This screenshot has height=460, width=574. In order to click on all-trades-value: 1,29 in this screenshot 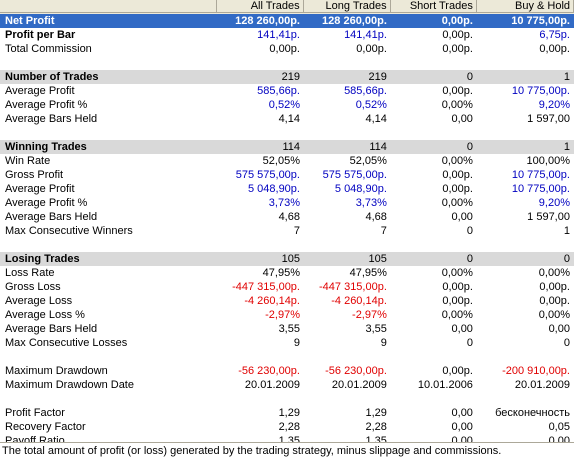, I will do `click(289, 413)`.